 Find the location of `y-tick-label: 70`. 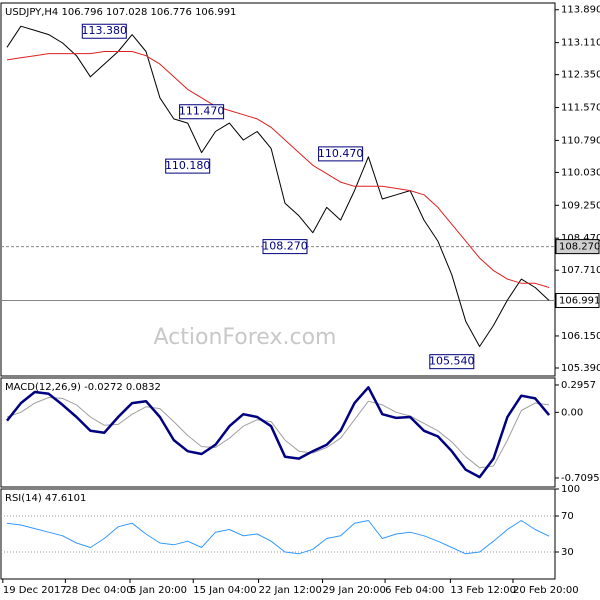

y-tick-label: 70 is located at coordinates (567, 516).